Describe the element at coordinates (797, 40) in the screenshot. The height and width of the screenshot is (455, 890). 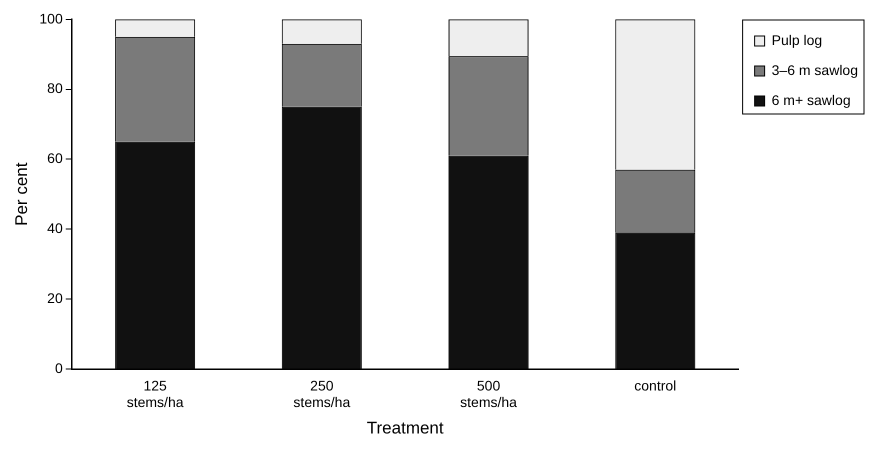
I see `legend-label: Pulp log` at that location.